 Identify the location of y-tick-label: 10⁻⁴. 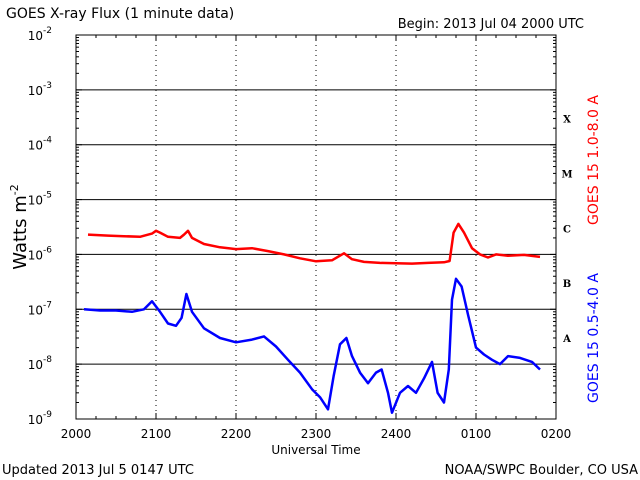
(40, 144).